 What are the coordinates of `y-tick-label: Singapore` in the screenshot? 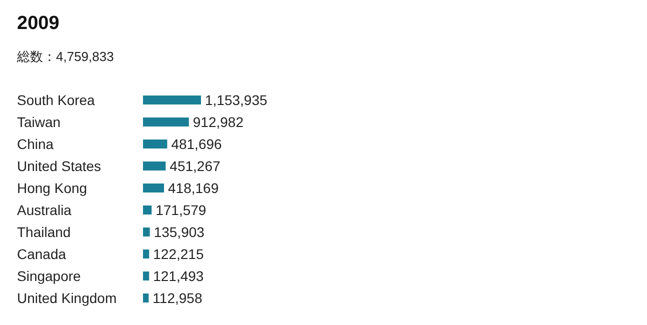 It's located at (49, 276).